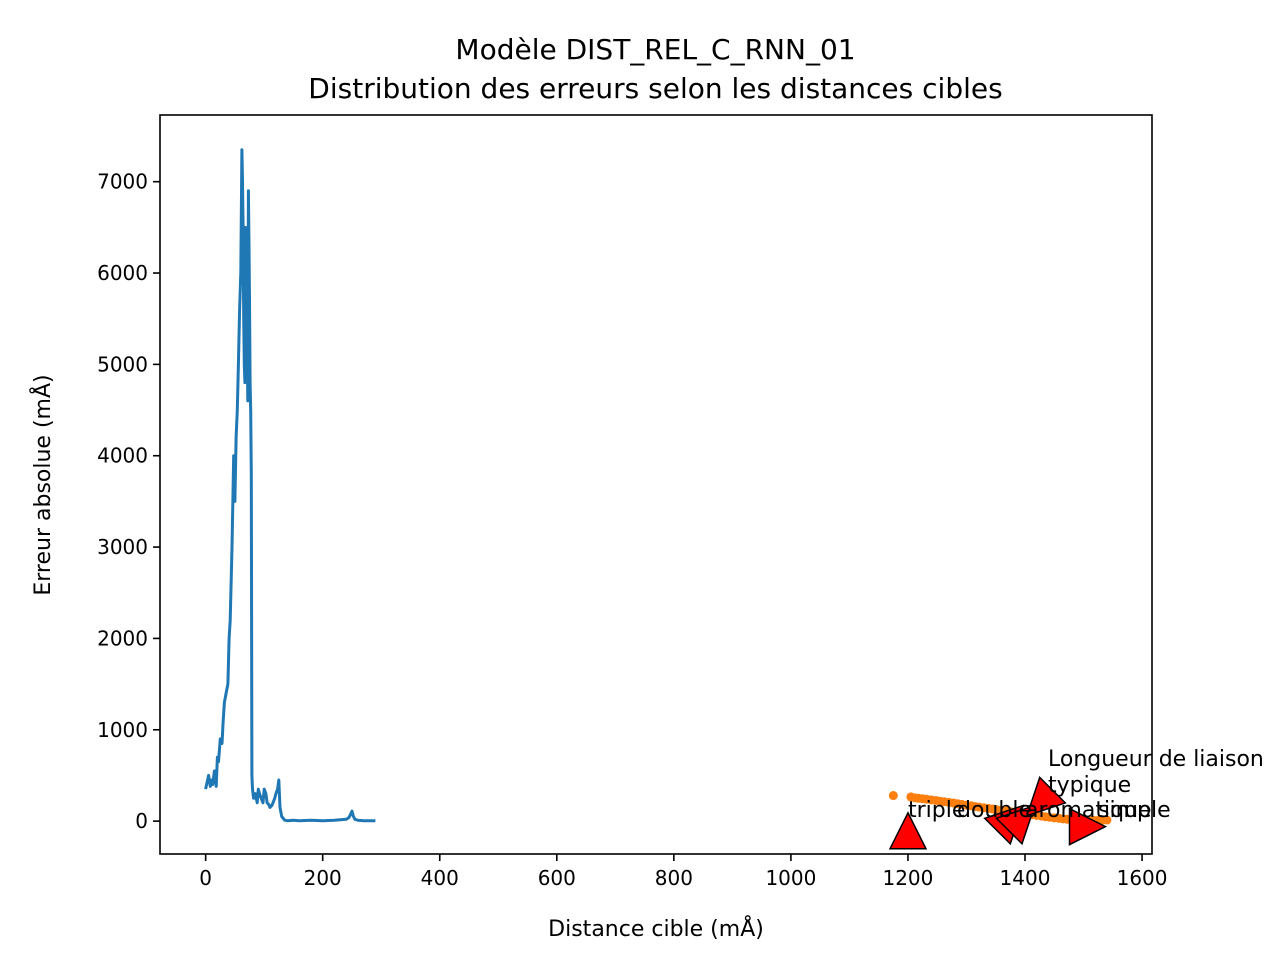  I want to click on x-axis-label: Distance cible (mÅ), so click(656, 928).